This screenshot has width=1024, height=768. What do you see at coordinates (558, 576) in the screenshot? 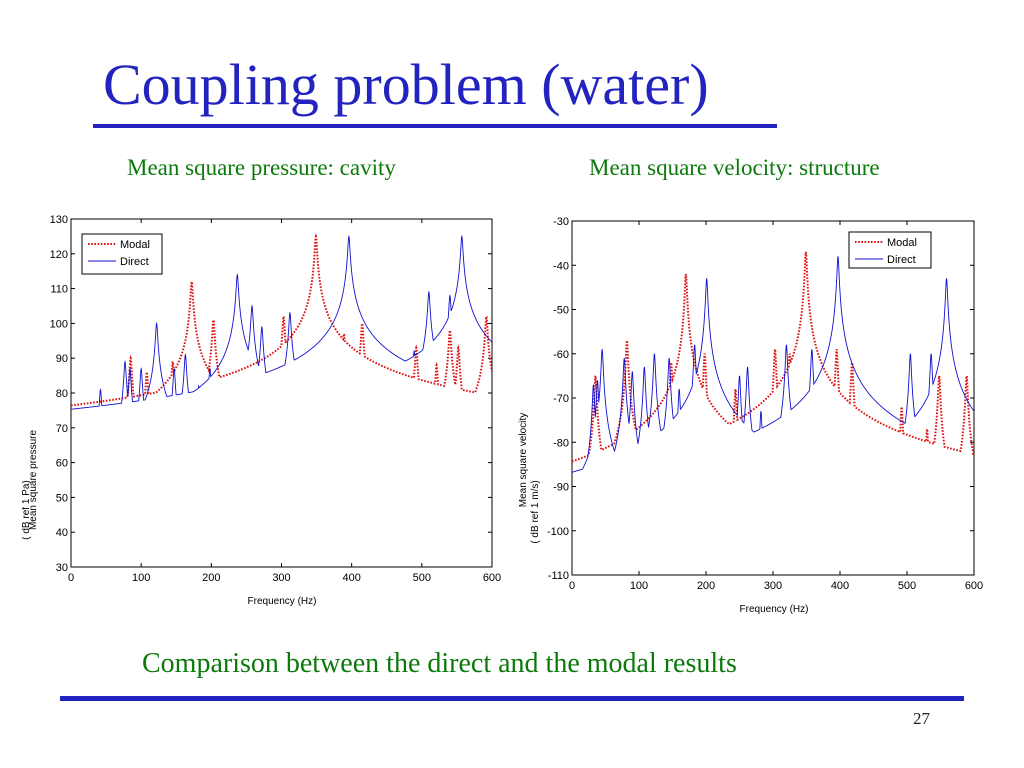
I see `y-tick-label: -110` at bounding box center [558, 576].